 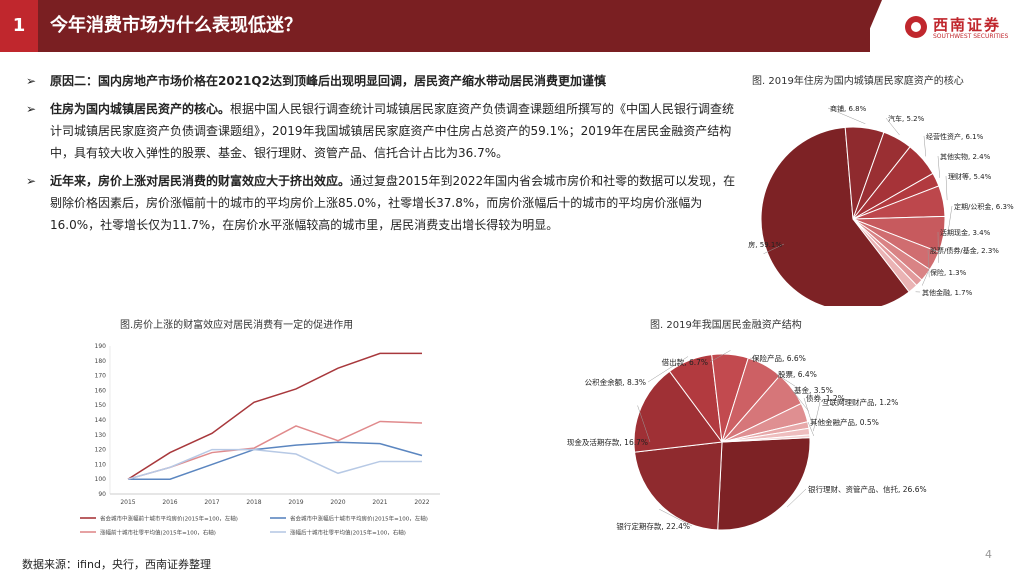 What do you see at coordinates (101, 390) in the screenshot?
I see `y-tick-label: 160` at bounding box center [101, 390].